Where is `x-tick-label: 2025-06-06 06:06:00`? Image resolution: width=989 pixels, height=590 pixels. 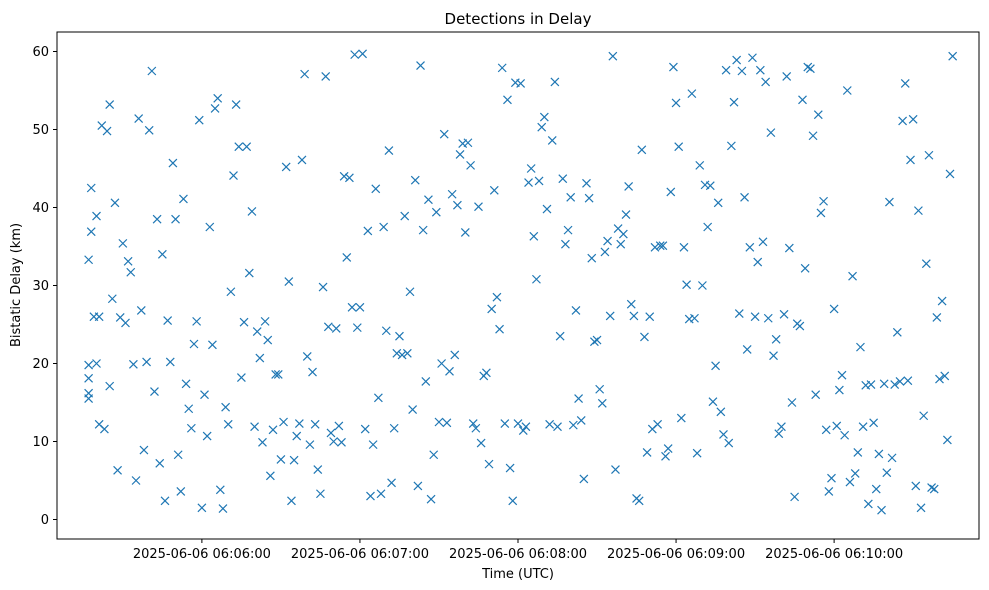 x-tick-label: 2025-06-06 06:06:00 is located at coordinates (202, 554).